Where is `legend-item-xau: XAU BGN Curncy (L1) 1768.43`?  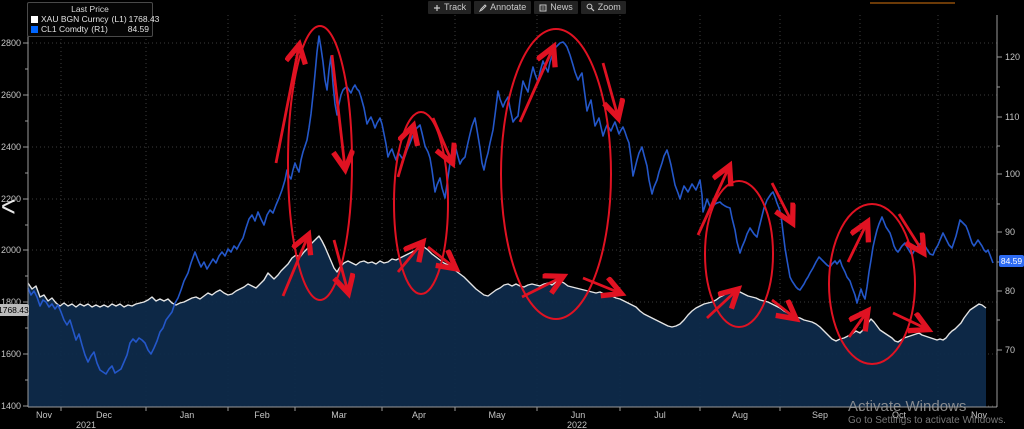 legend-item-xau: XAU BGN Curncy (L1) 1768.43 is located at coordinates (95, 19).